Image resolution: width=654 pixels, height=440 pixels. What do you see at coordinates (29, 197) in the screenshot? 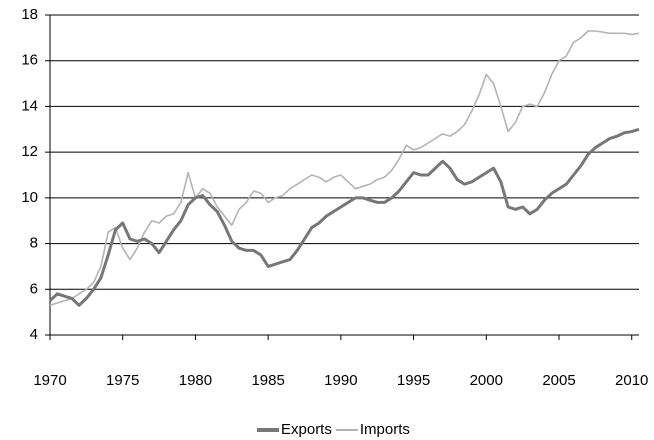
I see `y-tick-label: 10` at bounding box center [29, 197].